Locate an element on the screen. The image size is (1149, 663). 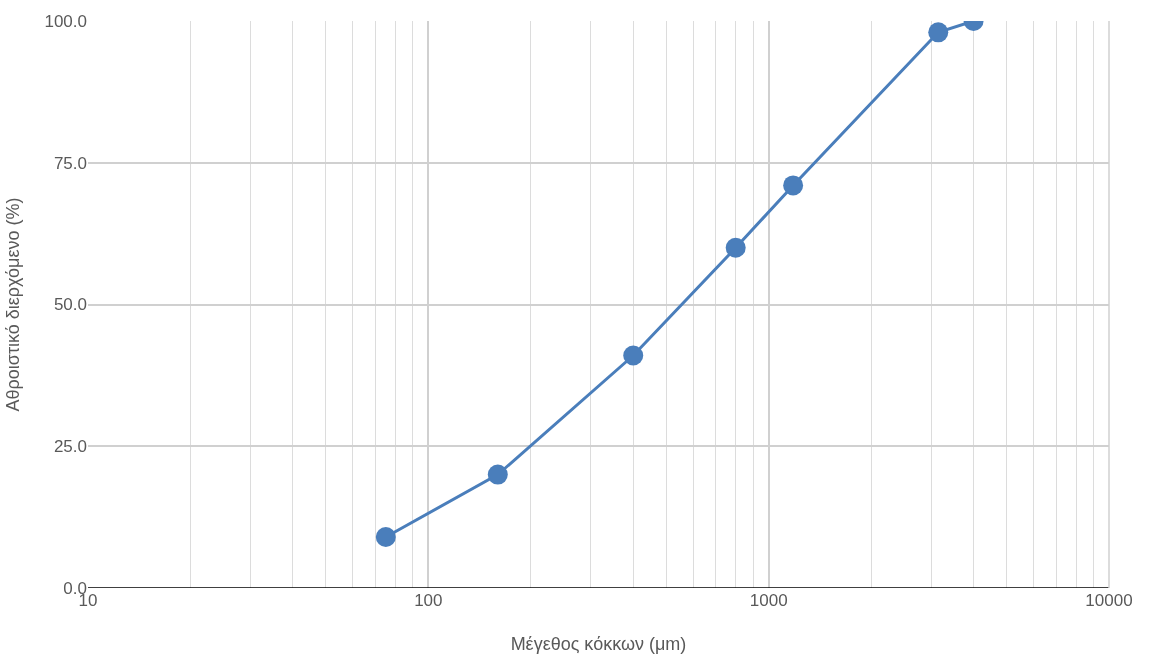
x-tick-label: 100 is located at coordinates (428, 600).